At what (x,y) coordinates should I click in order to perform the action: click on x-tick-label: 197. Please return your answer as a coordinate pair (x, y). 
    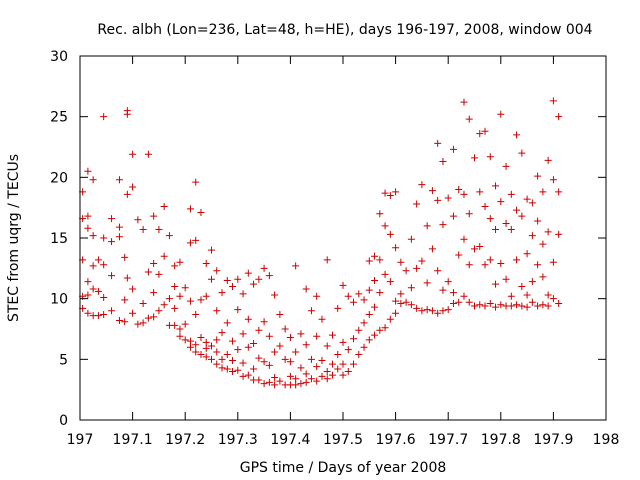
    Looking at the image, I should click on (80, 440).